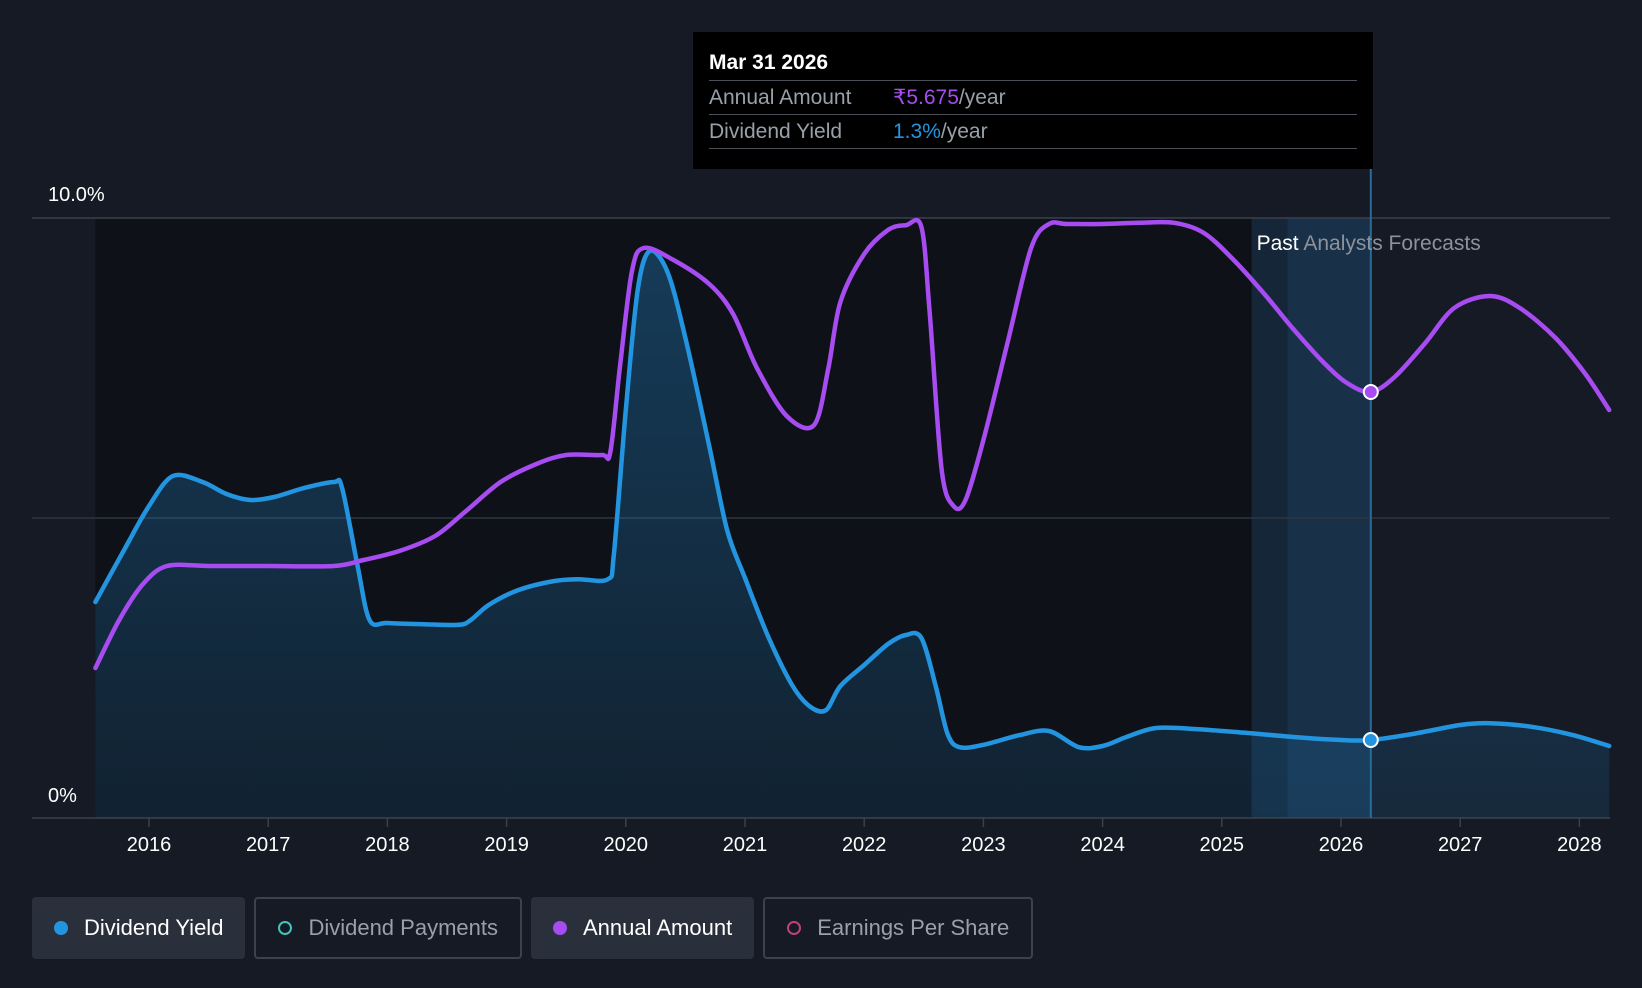  I want to click on legend-item-annual-amount: Annual Amount, so click(642, 928).